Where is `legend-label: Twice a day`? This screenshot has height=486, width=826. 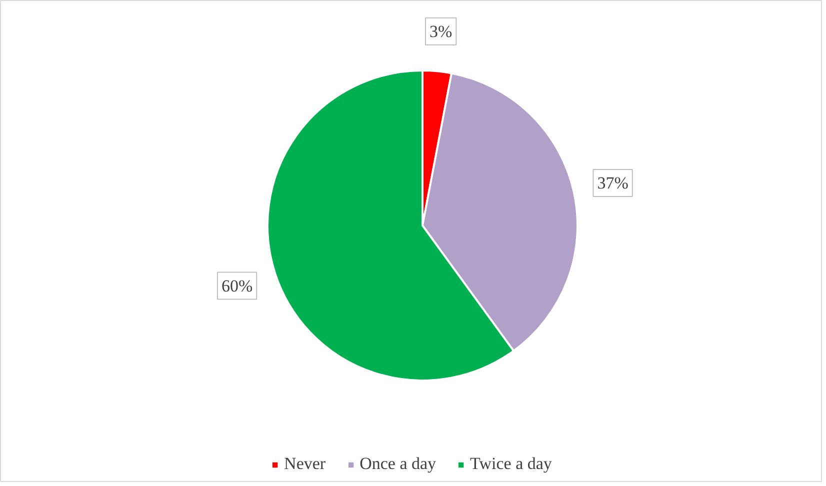
legend-label: Twice a day is located at coordinates (511, 464).